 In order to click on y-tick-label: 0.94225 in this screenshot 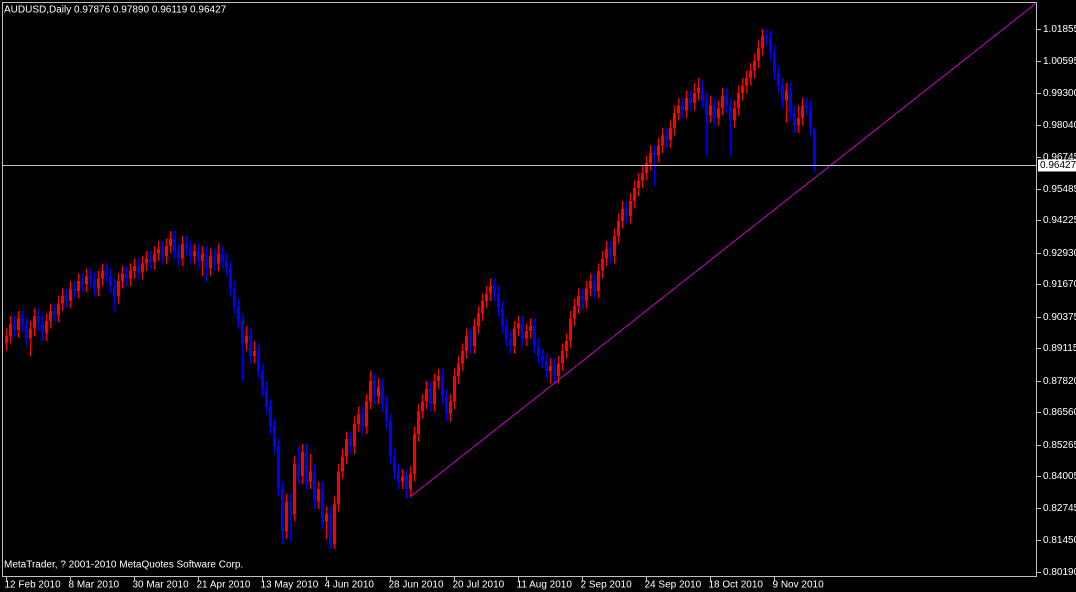, I will do `click(1059, 220)`.